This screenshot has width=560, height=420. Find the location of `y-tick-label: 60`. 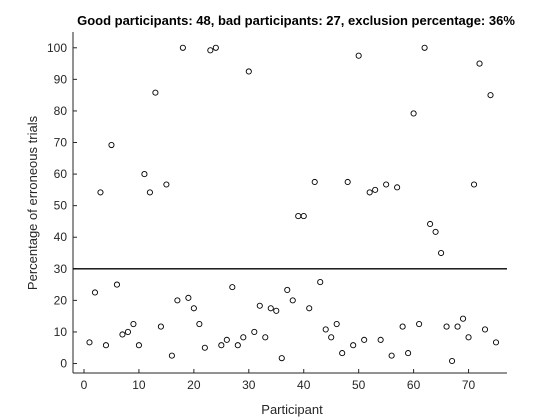

y-tick-label: 60 is located at coordinates (61, 174).